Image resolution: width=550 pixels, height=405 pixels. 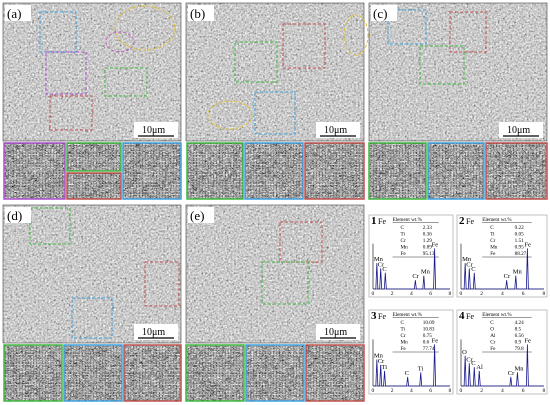 What do you see at coordinates (120, 42) in the screenshot?
I see `roi-pink-ellipse` at bounding box center [120, 42].